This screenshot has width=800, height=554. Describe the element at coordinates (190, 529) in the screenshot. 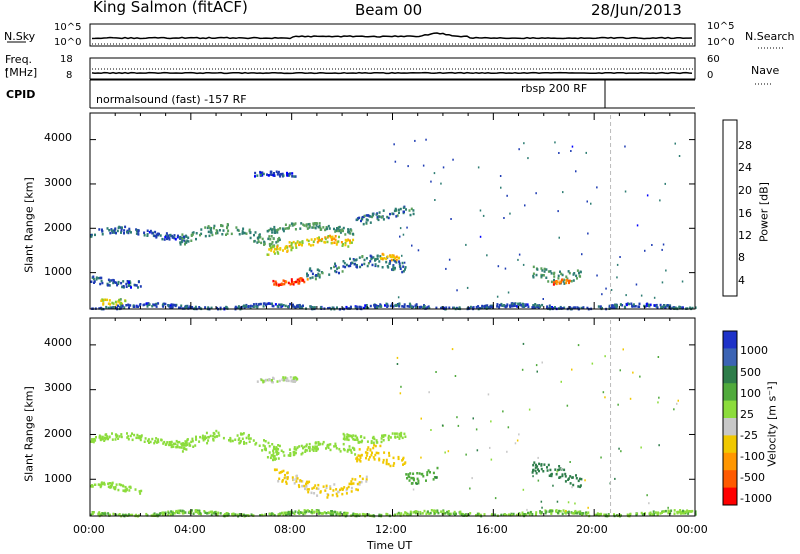

I see `xtick-0400: 04:00` at that location.